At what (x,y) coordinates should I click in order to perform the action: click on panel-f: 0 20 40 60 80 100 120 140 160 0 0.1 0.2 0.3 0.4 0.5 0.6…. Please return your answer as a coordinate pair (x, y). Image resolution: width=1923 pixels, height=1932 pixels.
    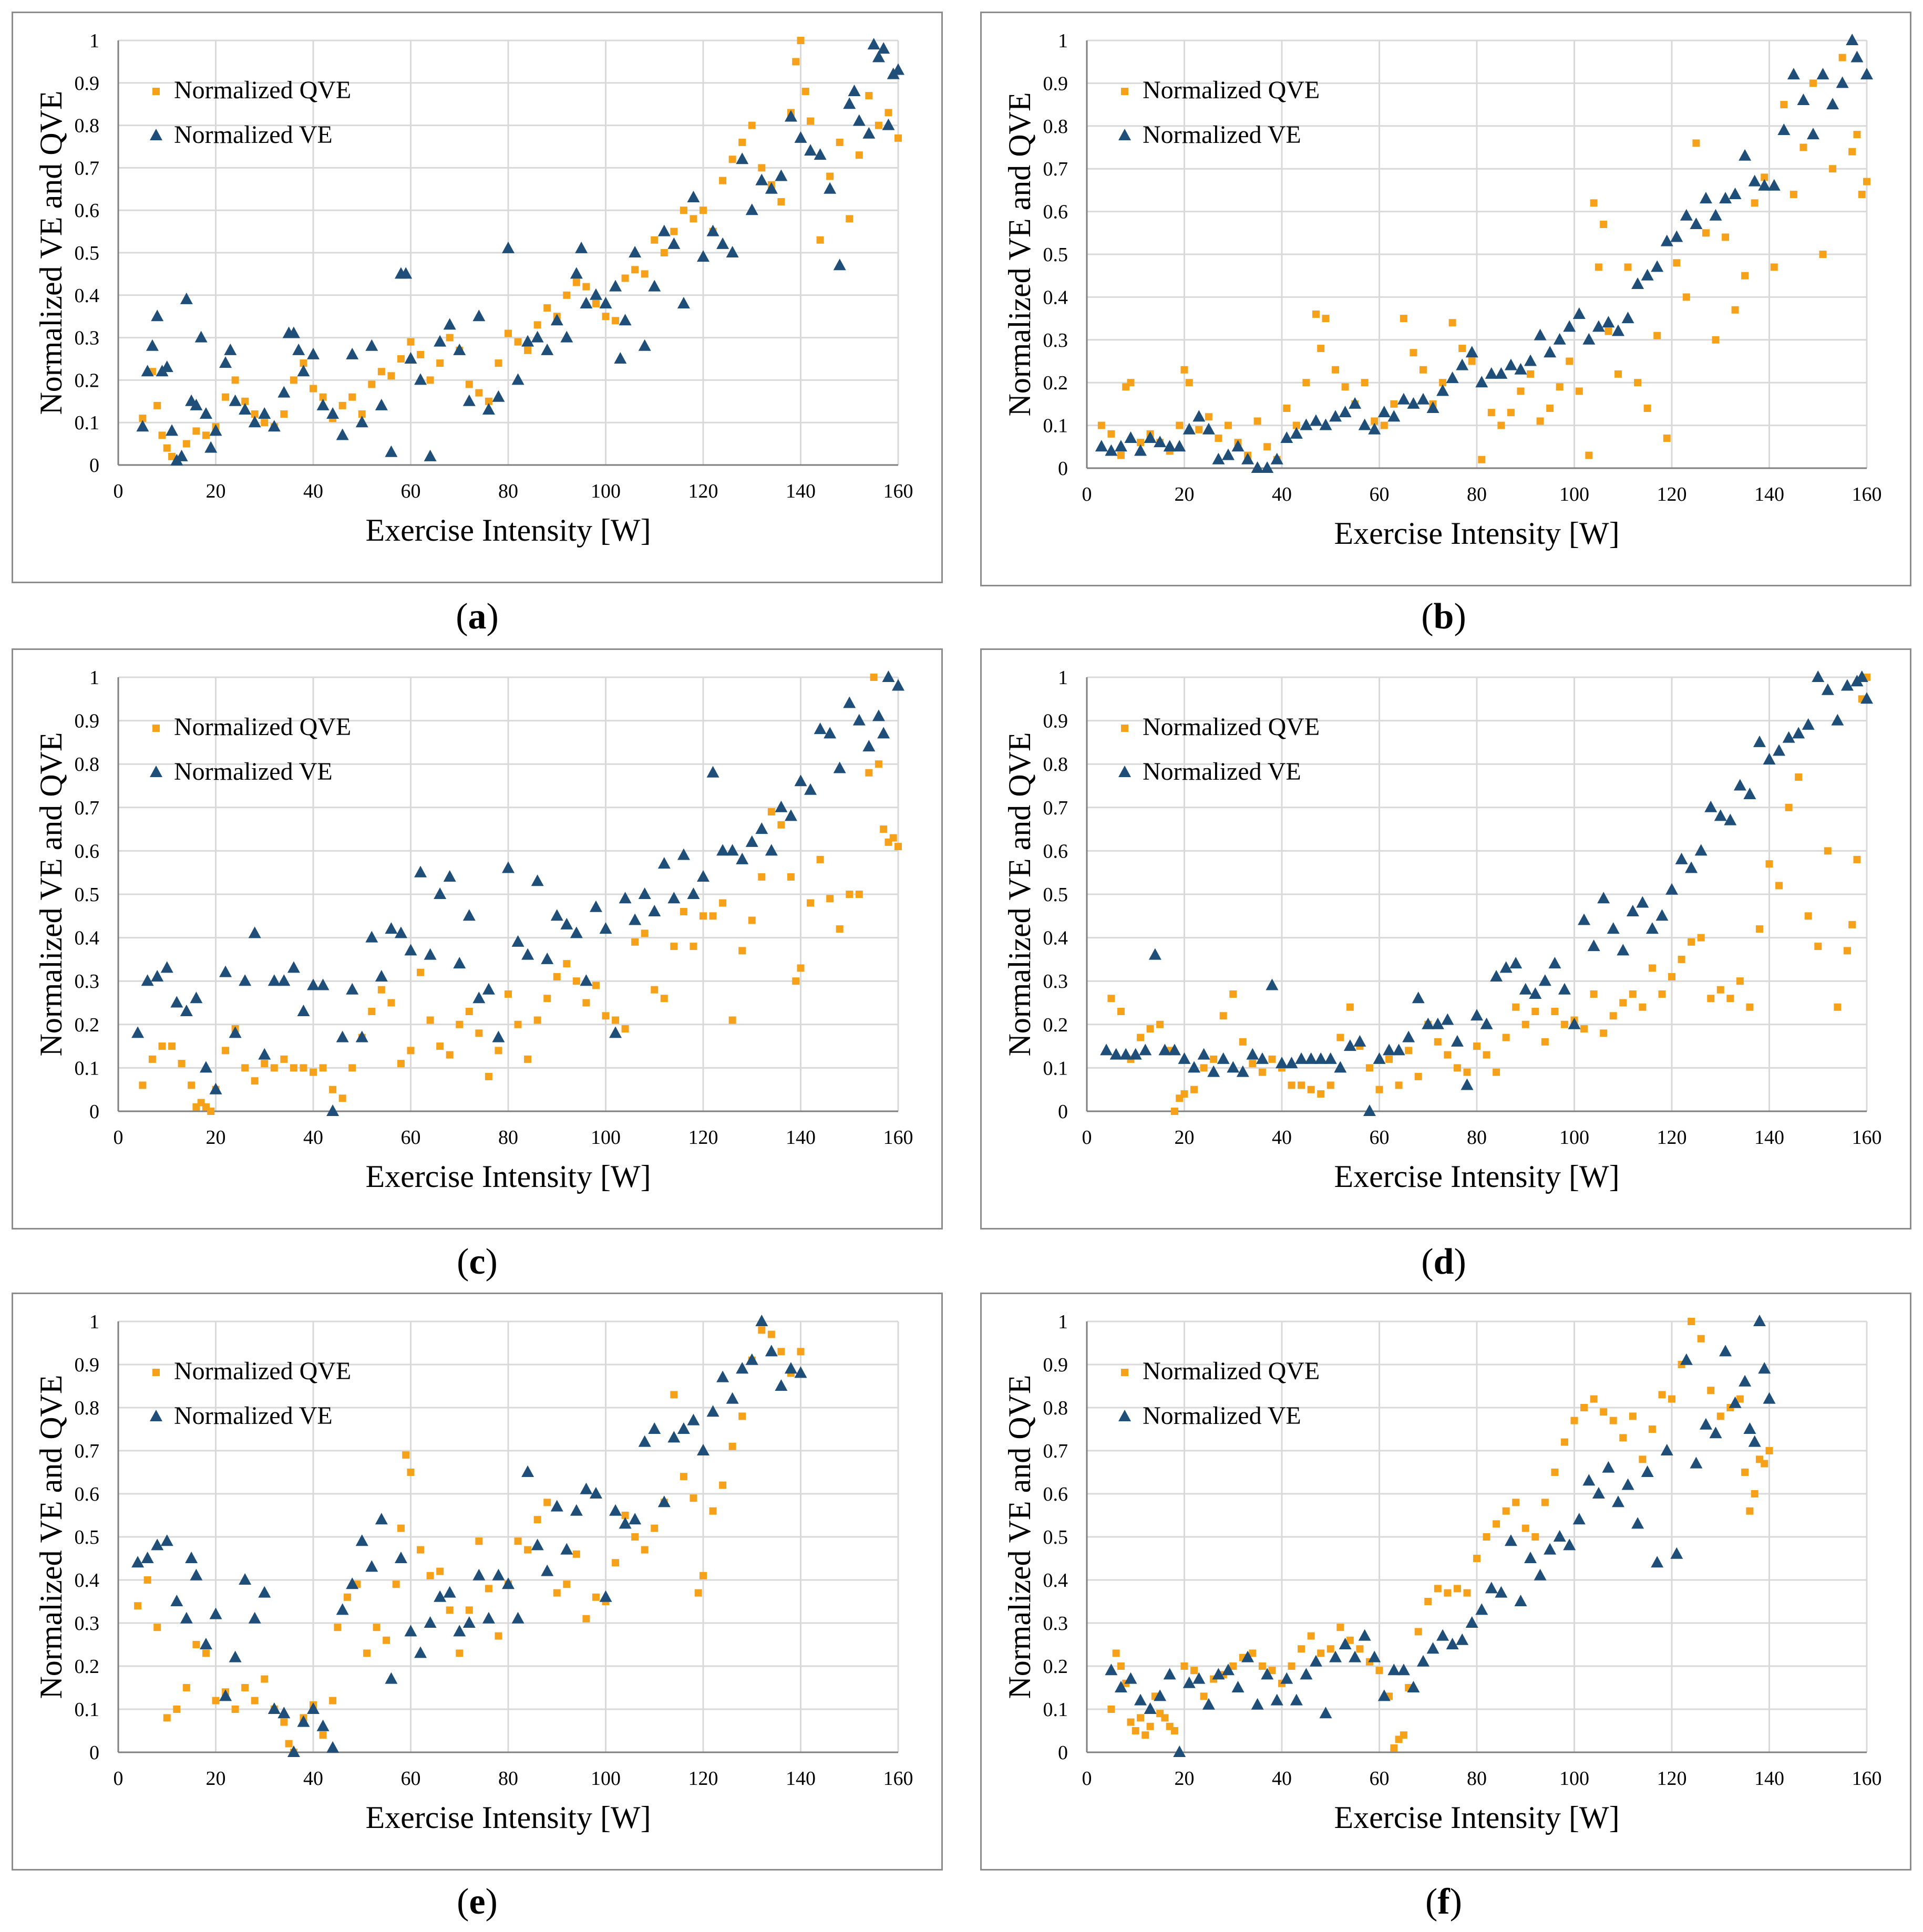
    Looking at the image, I should click on (1445, 1582).